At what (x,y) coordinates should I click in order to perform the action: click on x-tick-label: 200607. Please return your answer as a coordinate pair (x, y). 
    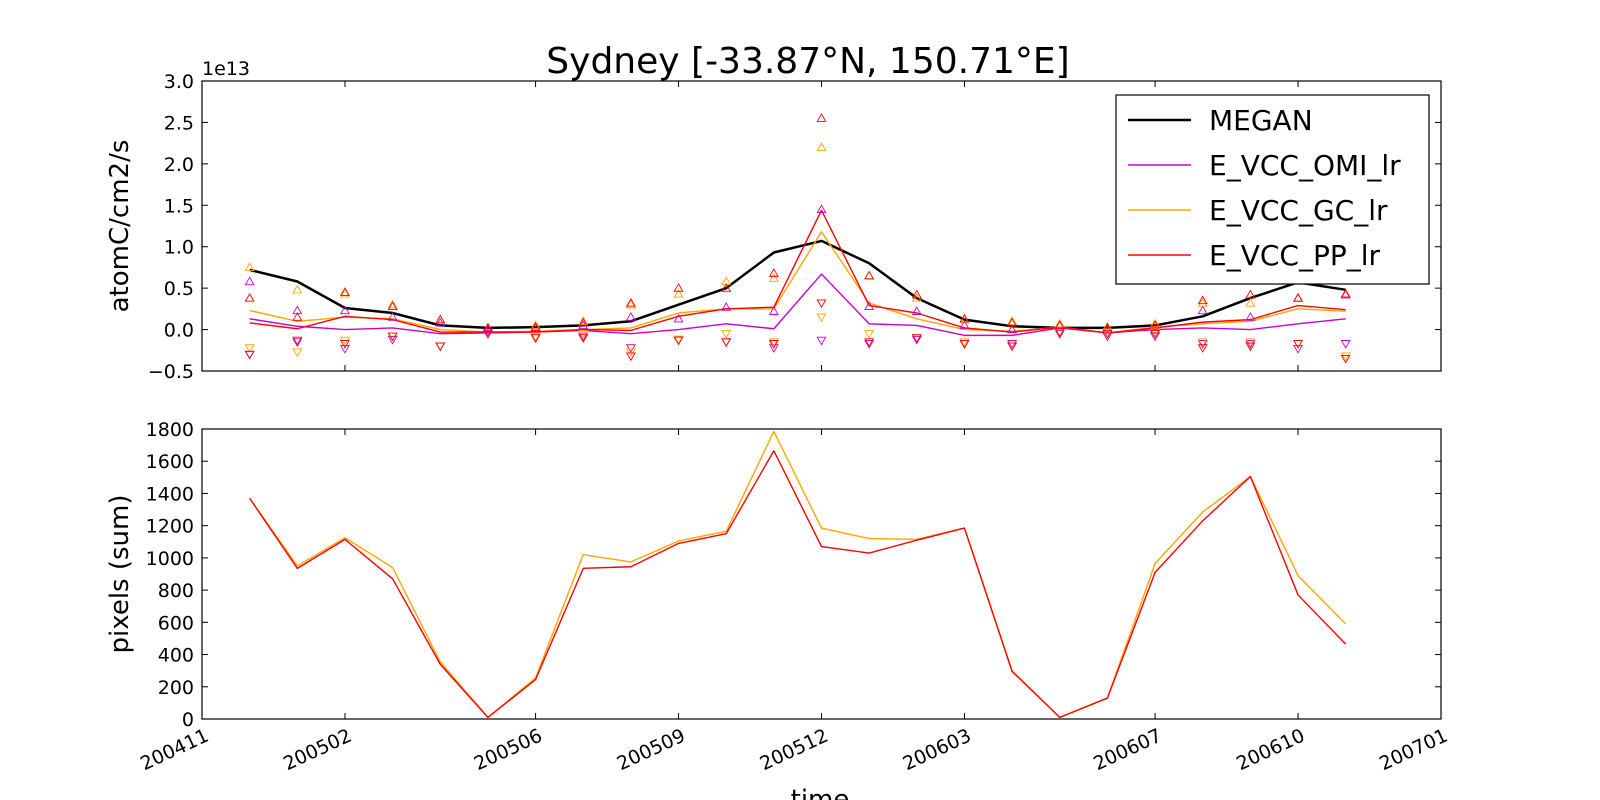
    Looking at the image, I should click on (1127, 750).